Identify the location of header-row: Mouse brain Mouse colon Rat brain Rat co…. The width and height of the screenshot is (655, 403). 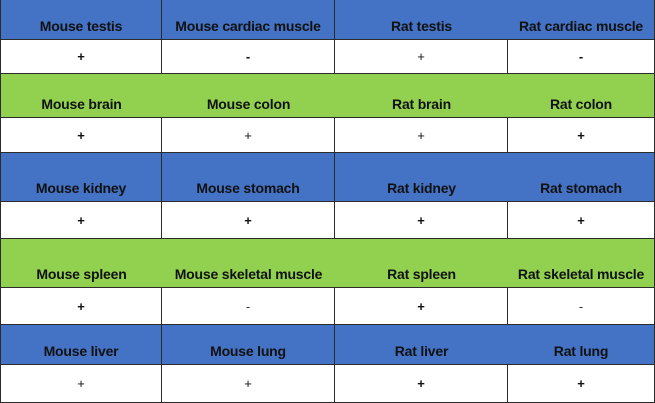
(327, 95).